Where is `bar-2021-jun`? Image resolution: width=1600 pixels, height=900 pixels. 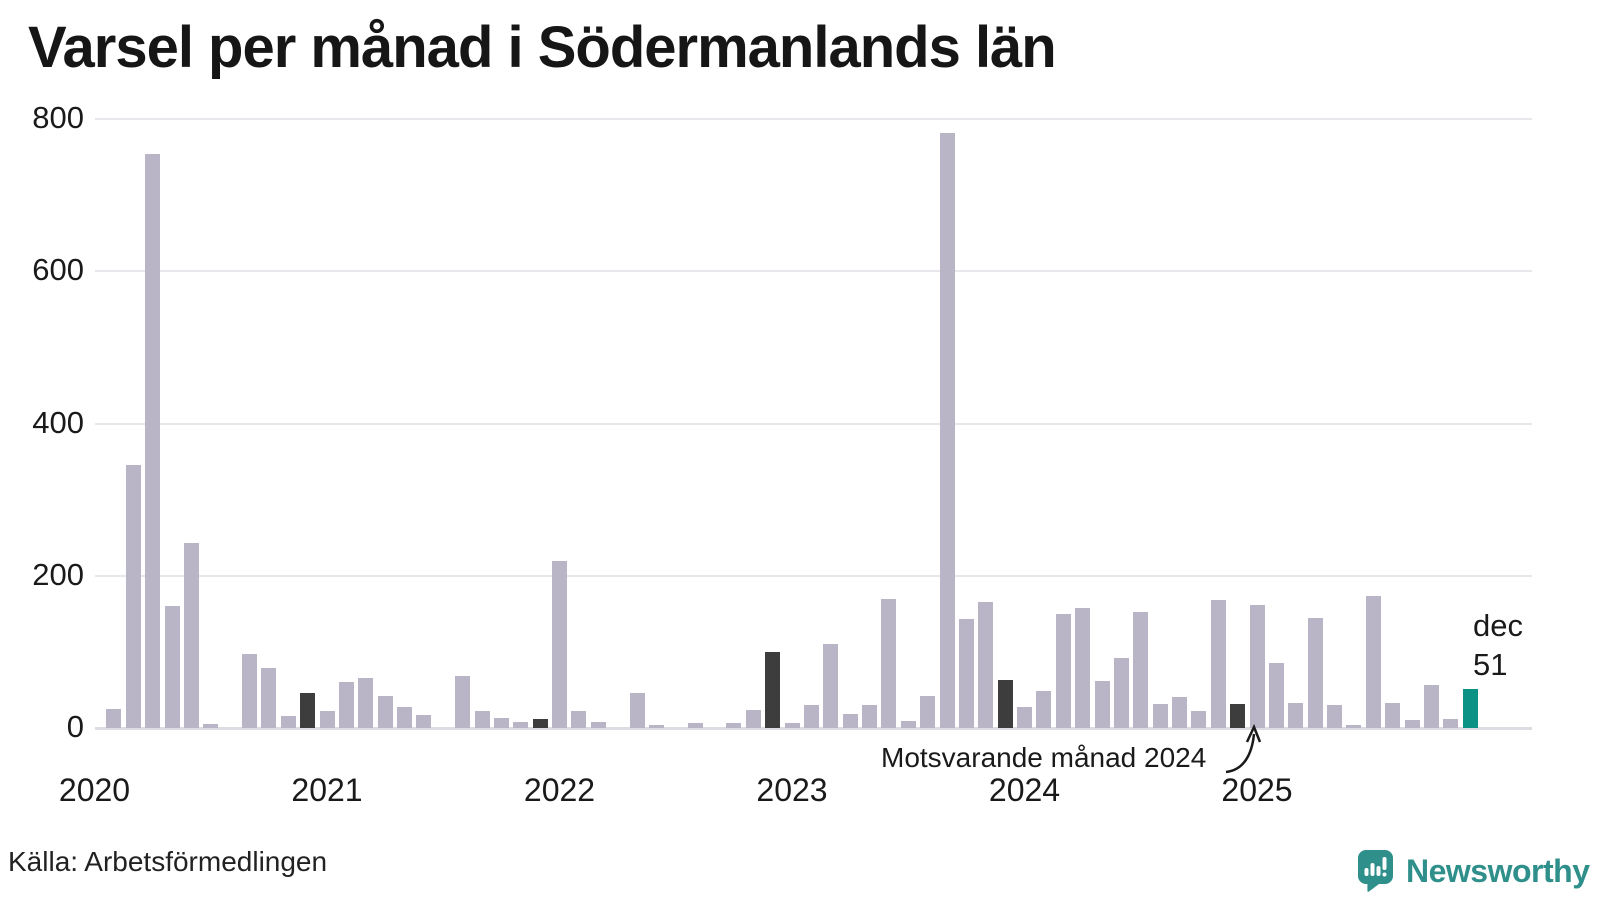 bar-2021-jun is located at coordinates (424, 721).